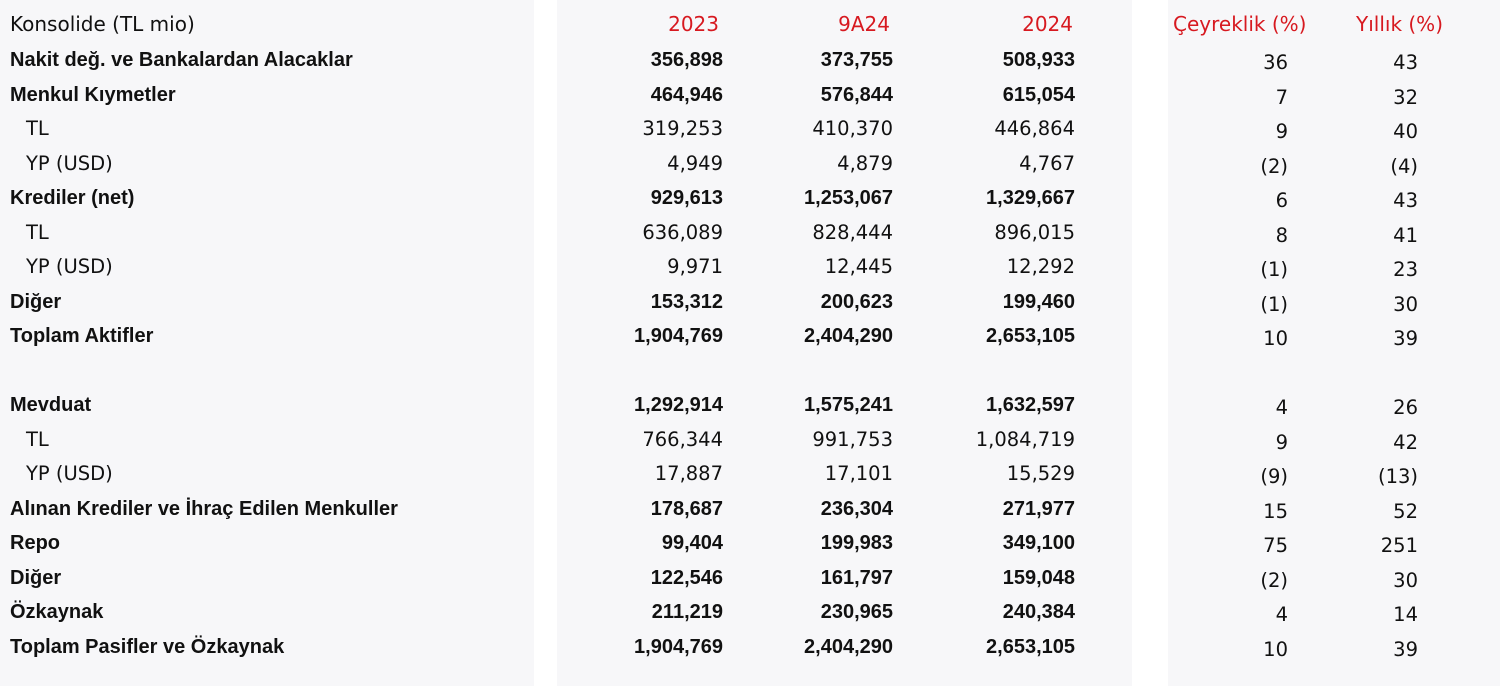 Image resolution: width=1500 pixels, height=686 pixels. Describe the element at coordinates (82, 336) in the screenshot. I see `row-label: Toplam Aktifler` at that location.